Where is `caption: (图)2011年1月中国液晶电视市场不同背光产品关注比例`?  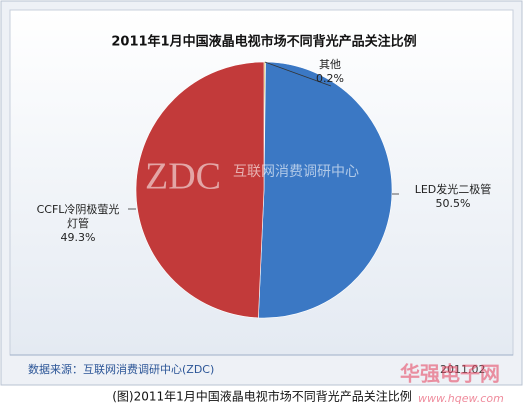 caption: (图)2011年1月中国液晶电视市场不同背光产品关注比例 is located at coordinates (262, 396).